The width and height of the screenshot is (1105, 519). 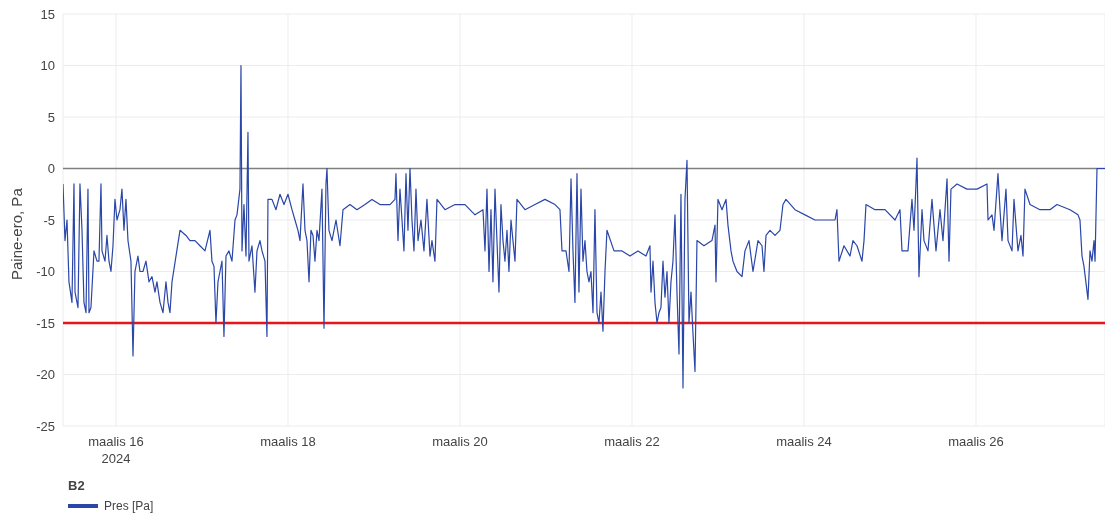 I want to click on x-tick-label: maalis 26, so click(x=976, y=441).